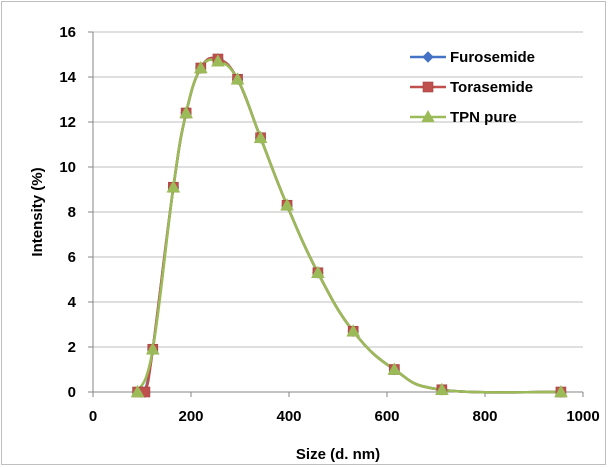 This screenshot has height=468, width=609. What do you see at coordinates (491, 87) in the screenshot?
I see `legend-label-torasemide: Torasemide` at bounding box center [491, 87].